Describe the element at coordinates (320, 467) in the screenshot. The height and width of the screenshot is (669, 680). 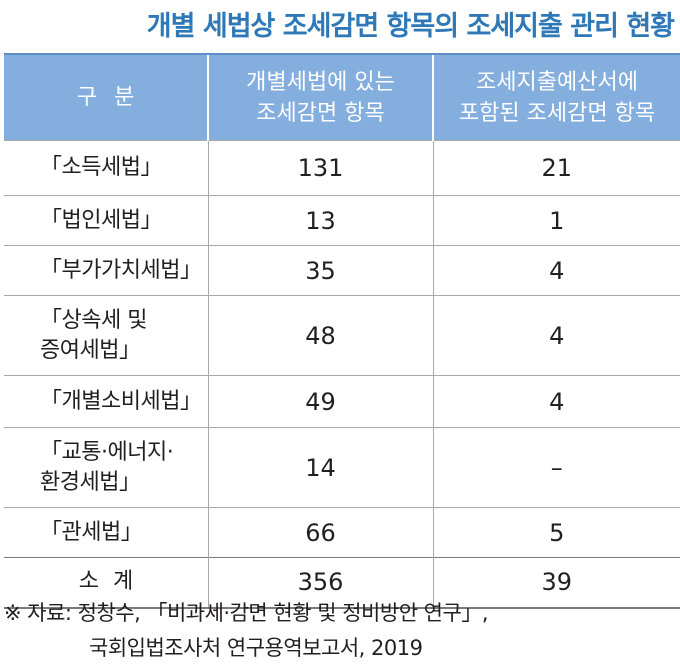
I see `row-items: 14` at that location.